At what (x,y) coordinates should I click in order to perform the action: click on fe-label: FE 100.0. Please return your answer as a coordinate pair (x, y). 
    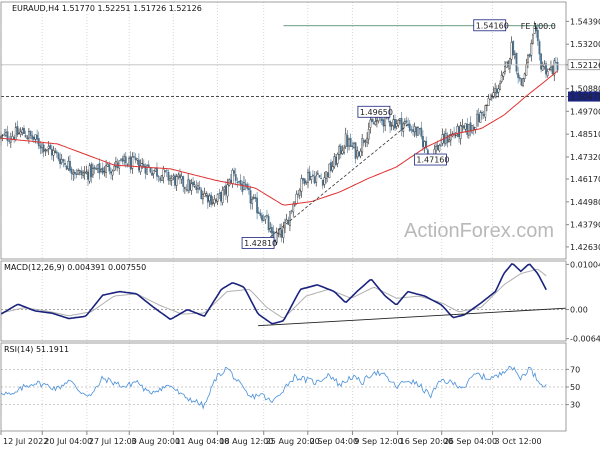
    Looking at the image, I should click on (538, 26).